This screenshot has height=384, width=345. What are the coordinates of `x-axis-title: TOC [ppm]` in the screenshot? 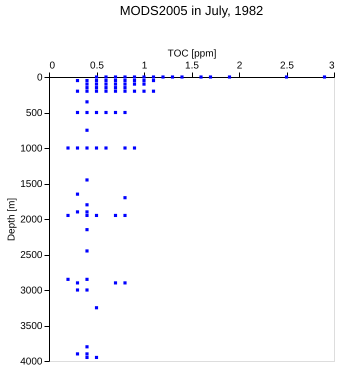 It's located at (192, 54).